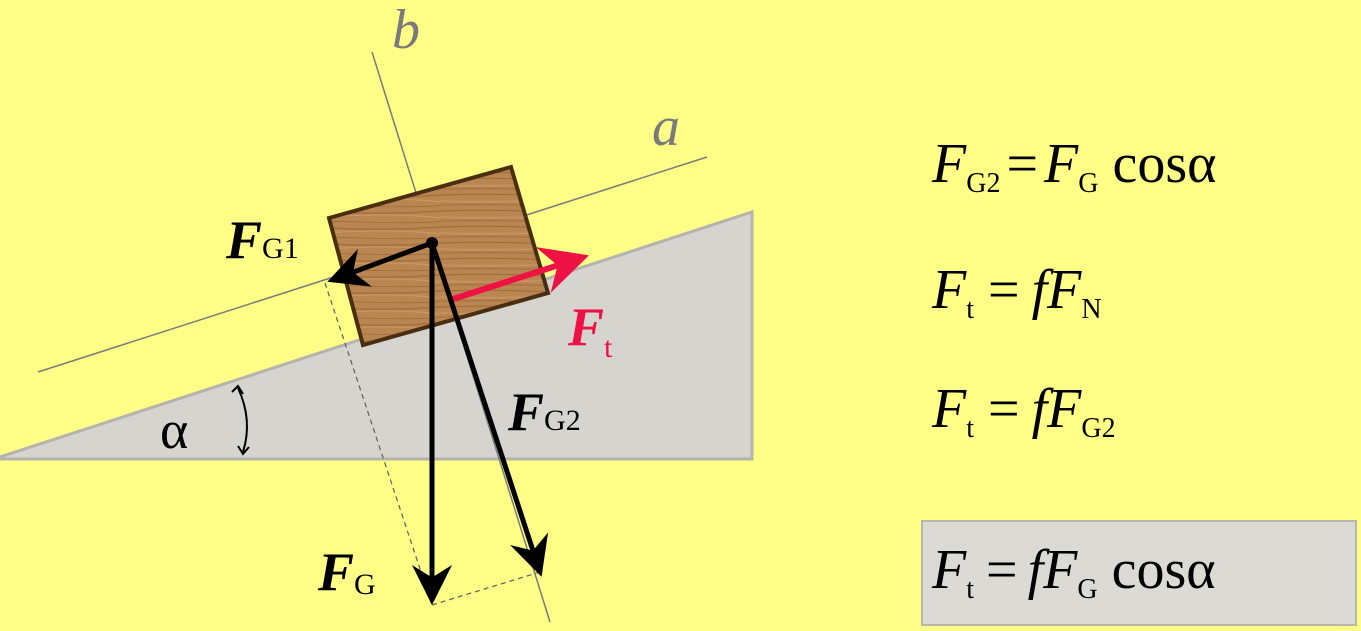 The height and width of the screenshot is (631, 1361). What do you see at coordinates (432, 243) in the screenshot?
I see `center-of-mass-dot` at bounding box center [432, 243].